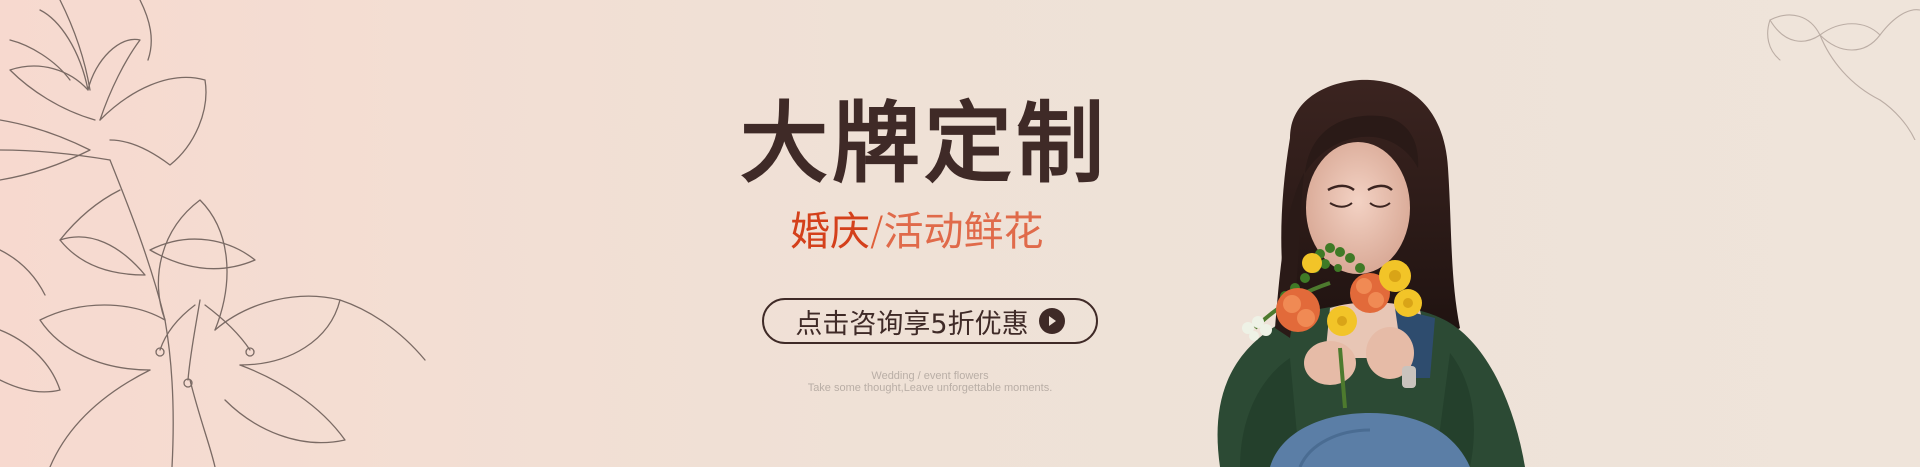  I want to click on subline-event-flowers: 活动鲜花, so click(963, 232).